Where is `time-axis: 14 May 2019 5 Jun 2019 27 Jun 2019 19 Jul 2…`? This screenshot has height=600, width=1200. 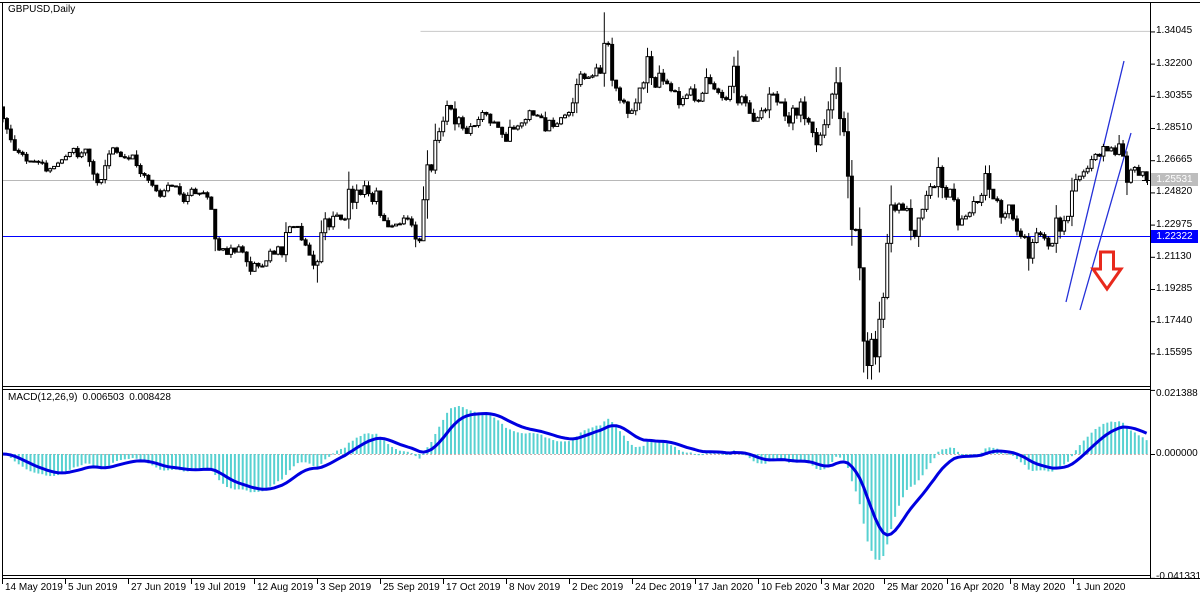 time-axis: 14 May 2019 5 Jun 2019 27 Jun 2019 19 Jul 2… is located at coordinates (600, 589).